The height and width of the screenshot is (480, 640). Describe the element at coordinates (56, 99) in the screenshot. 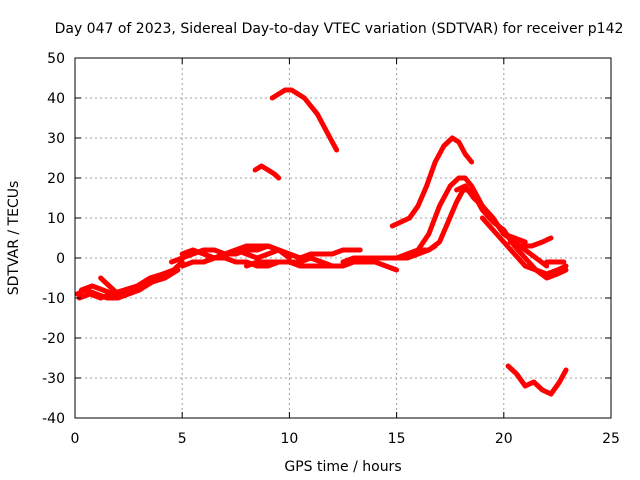

I see `y-tick-label: 40` at that location.